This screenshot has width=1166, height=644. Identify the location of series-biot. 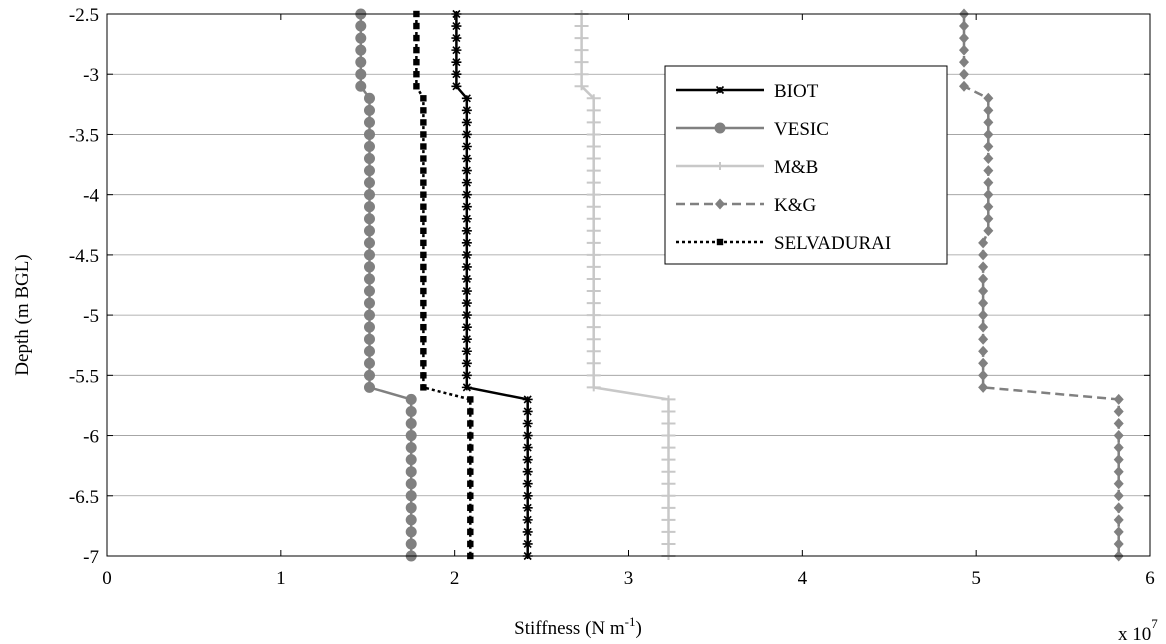
(492, 285).